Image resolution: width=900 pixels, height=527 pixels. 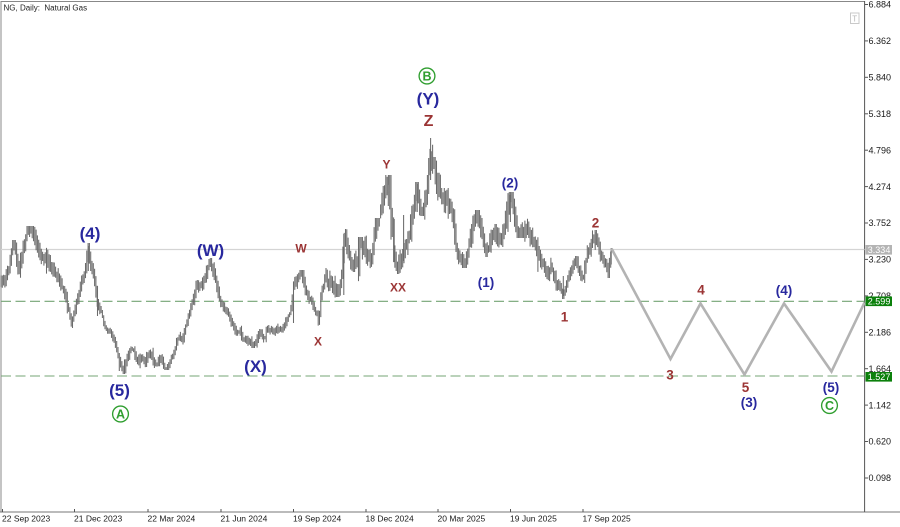 What do you see at coordinates (98, 518) in the screenshot?
I see `svg-text: 21 Dec 2023` at bounding box center [98, 518].